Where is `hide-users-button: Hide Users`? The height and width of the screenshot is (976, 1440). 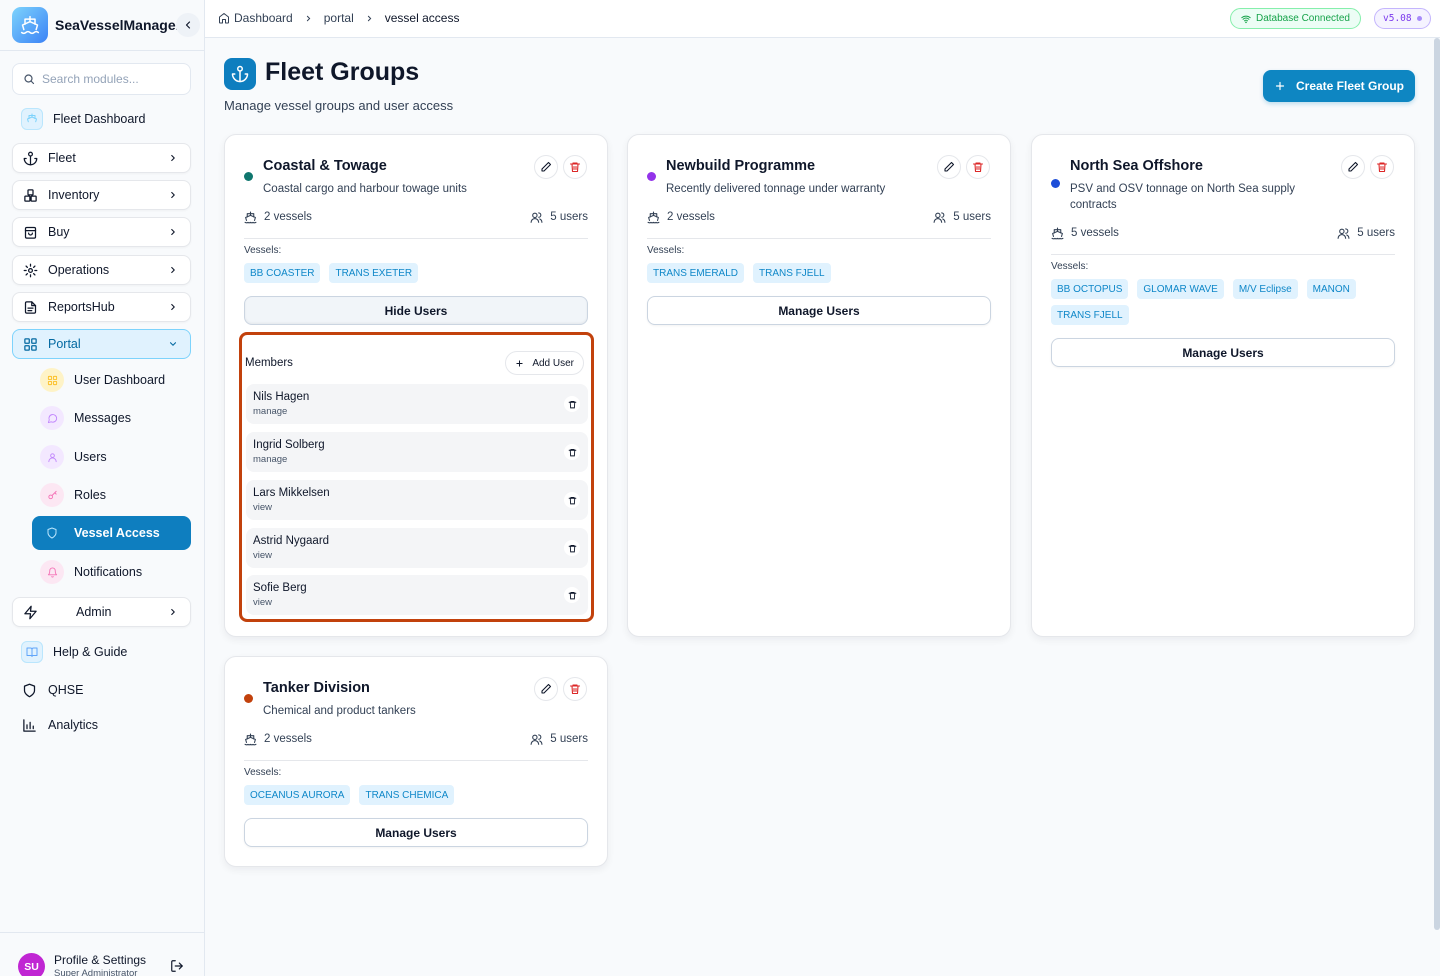 hide-users-button: Hide Users is located at coordinates (416, 310).